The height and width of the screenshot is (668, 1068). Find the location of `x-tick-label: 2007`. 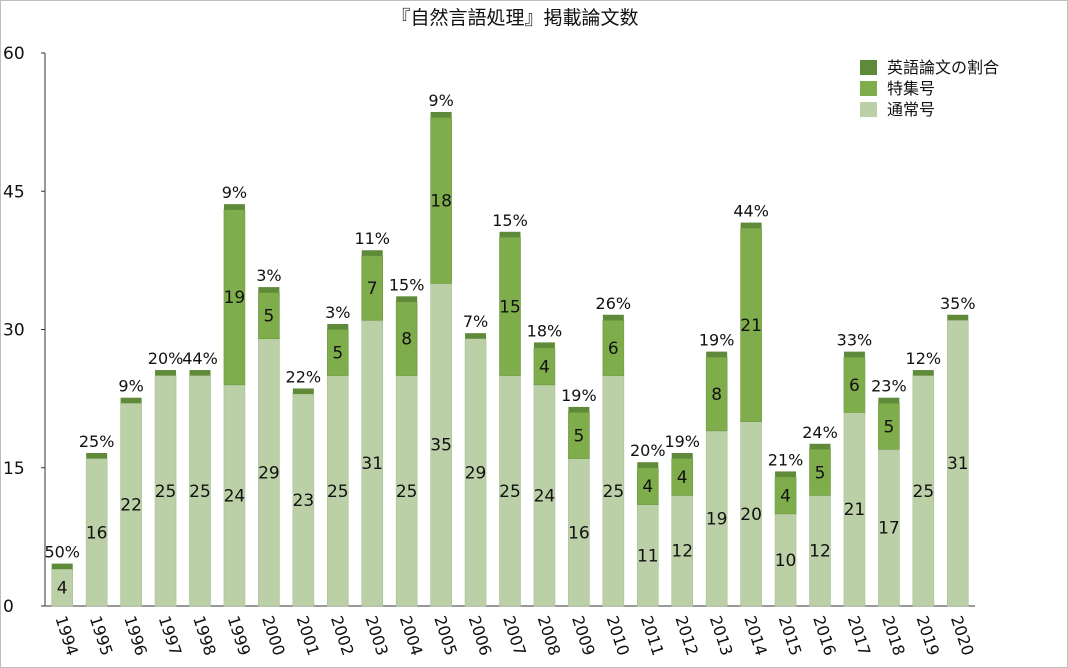

x-tick-label: 2007 is located at coordinates (514, 635).